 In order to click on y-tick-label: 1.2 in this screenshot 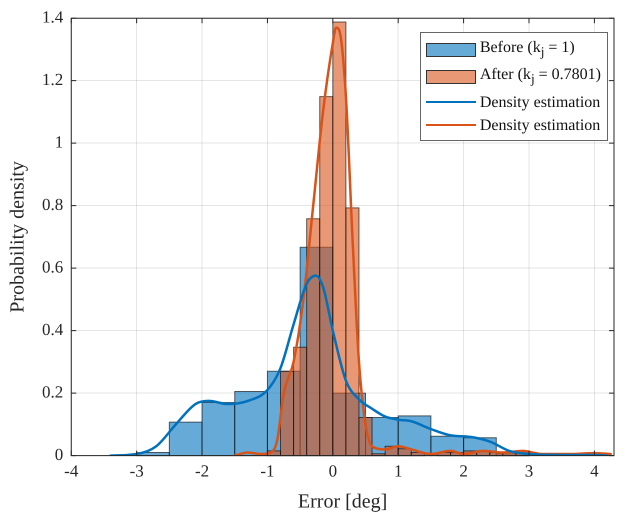, I will do `click(53, 80)`.